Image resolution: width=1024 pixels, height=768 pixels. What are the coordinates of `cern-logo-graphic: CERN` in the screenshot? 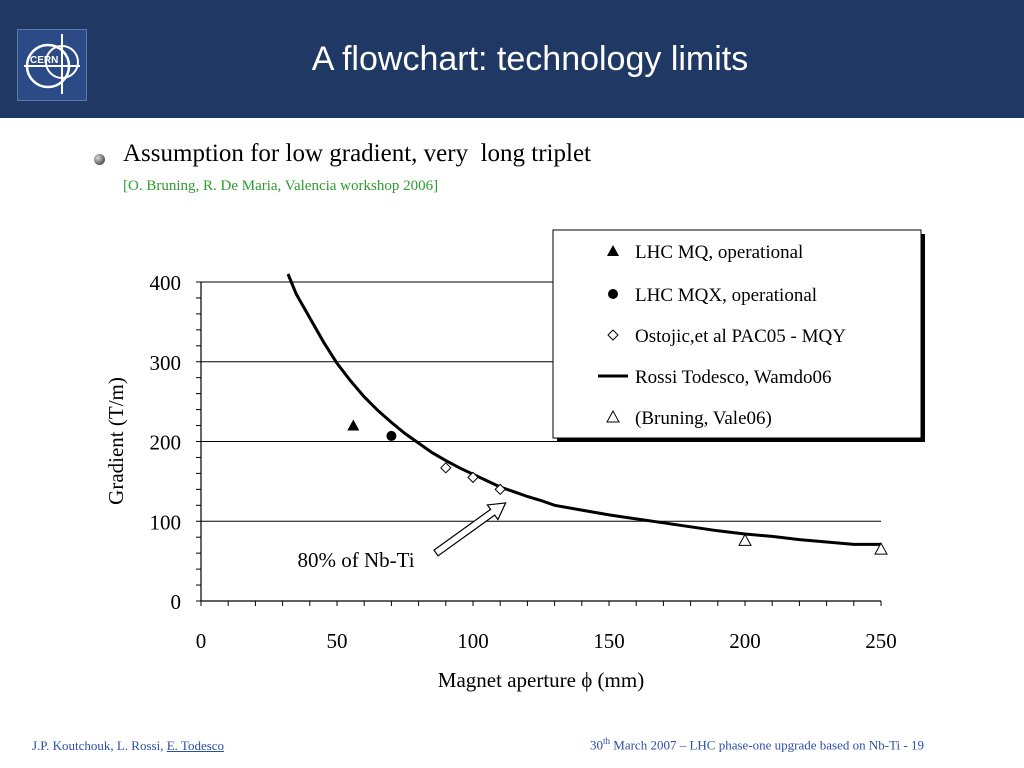 It's located at (52, 64).